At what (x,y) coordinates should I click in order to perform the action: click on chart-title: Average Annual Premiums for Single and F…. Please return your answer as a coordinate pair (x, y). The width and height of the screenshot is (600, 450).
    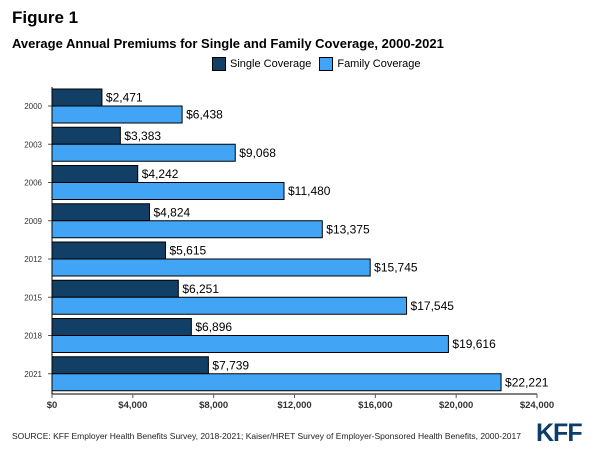
    Looking at the image, I should click on (228, 43).